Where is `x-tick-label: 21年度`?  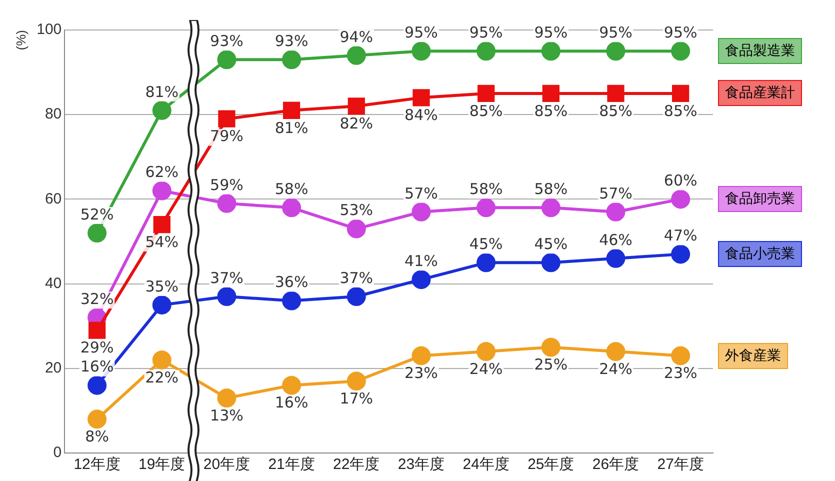 x-tick-label: 21年度 is located at coordinates (291, 465).